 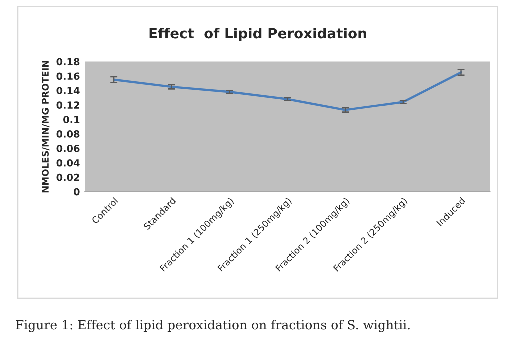 What do you see at coordinates (72, 120) in the screenshot?
I see `y-tick-label: 0.1` at bounding box center [72, 120].